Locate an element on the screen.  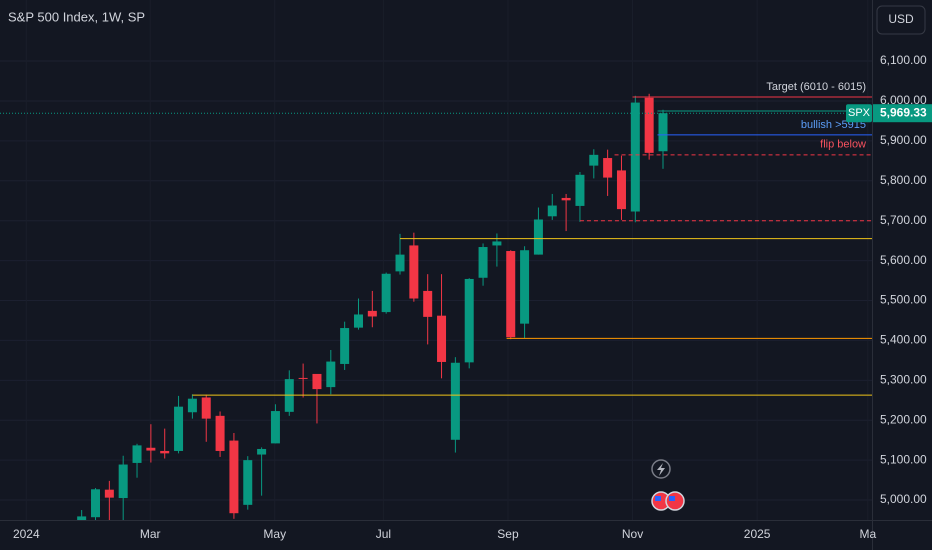
chart-title: S&P 500 Index, 1W, SP is located at coordinates (76, 16).